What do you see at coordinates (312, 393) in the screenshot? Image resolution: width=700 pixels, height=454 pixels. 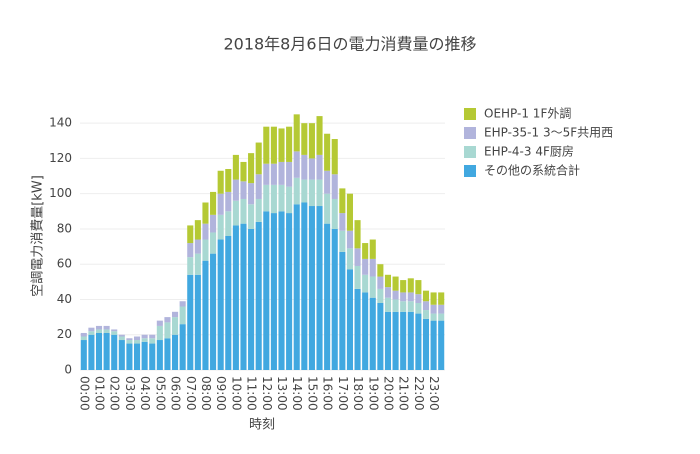 I see `x-tick-label: 15:00` at bounding box center [312, 393].